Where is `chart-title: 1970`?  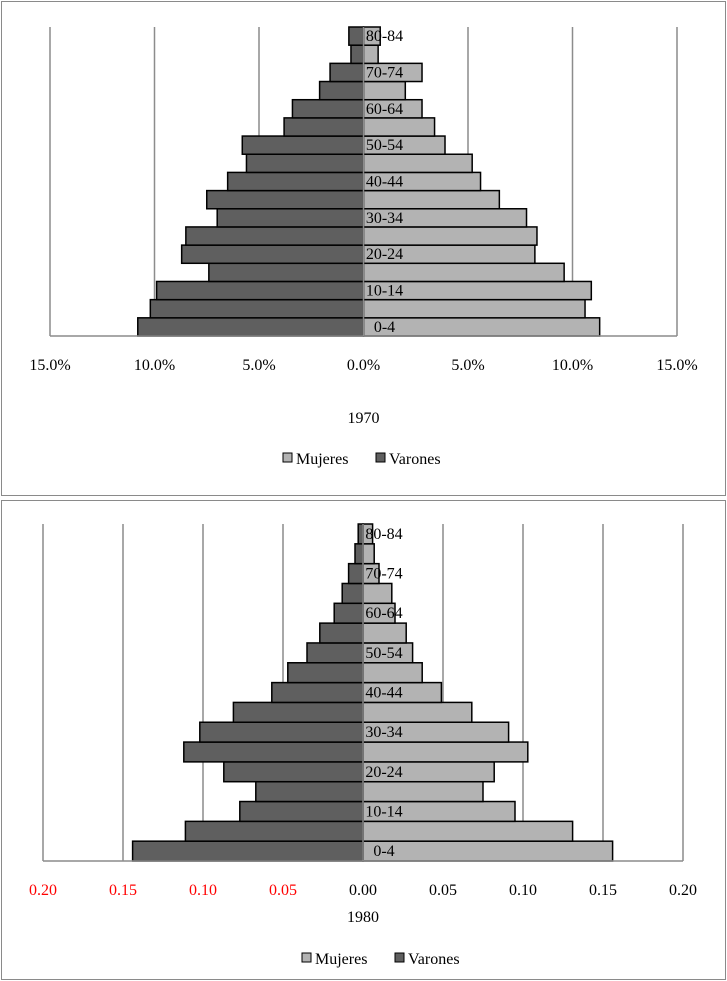 chart-title: 1970 is located at coordinates (364, 418).